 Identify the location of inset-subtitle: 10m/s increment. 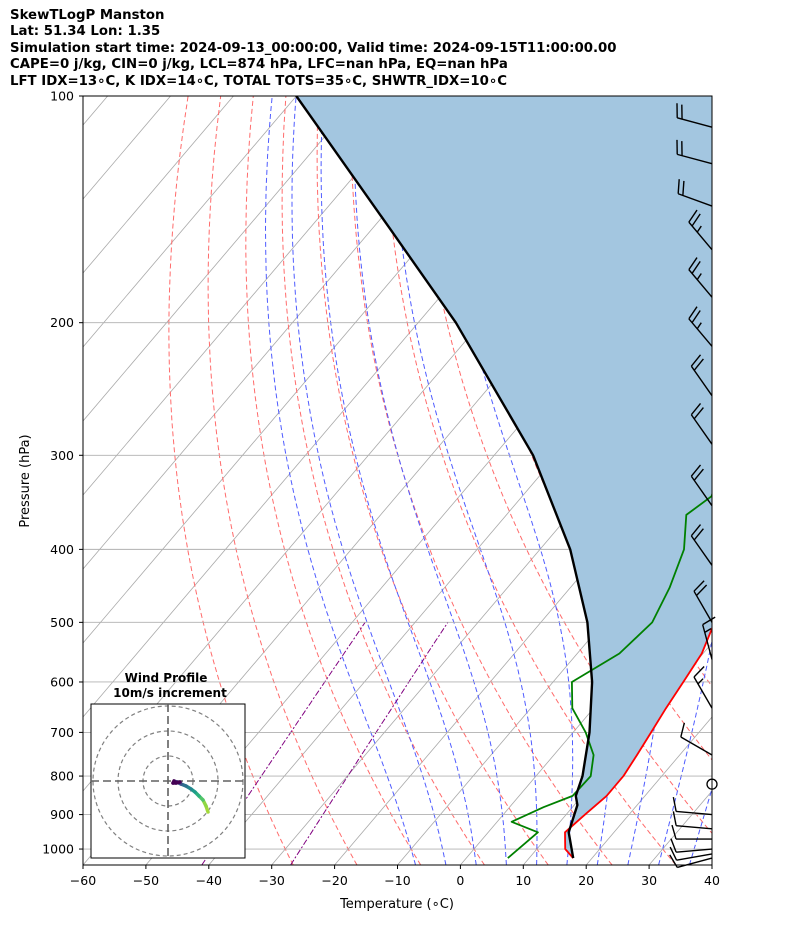
(170, 693).